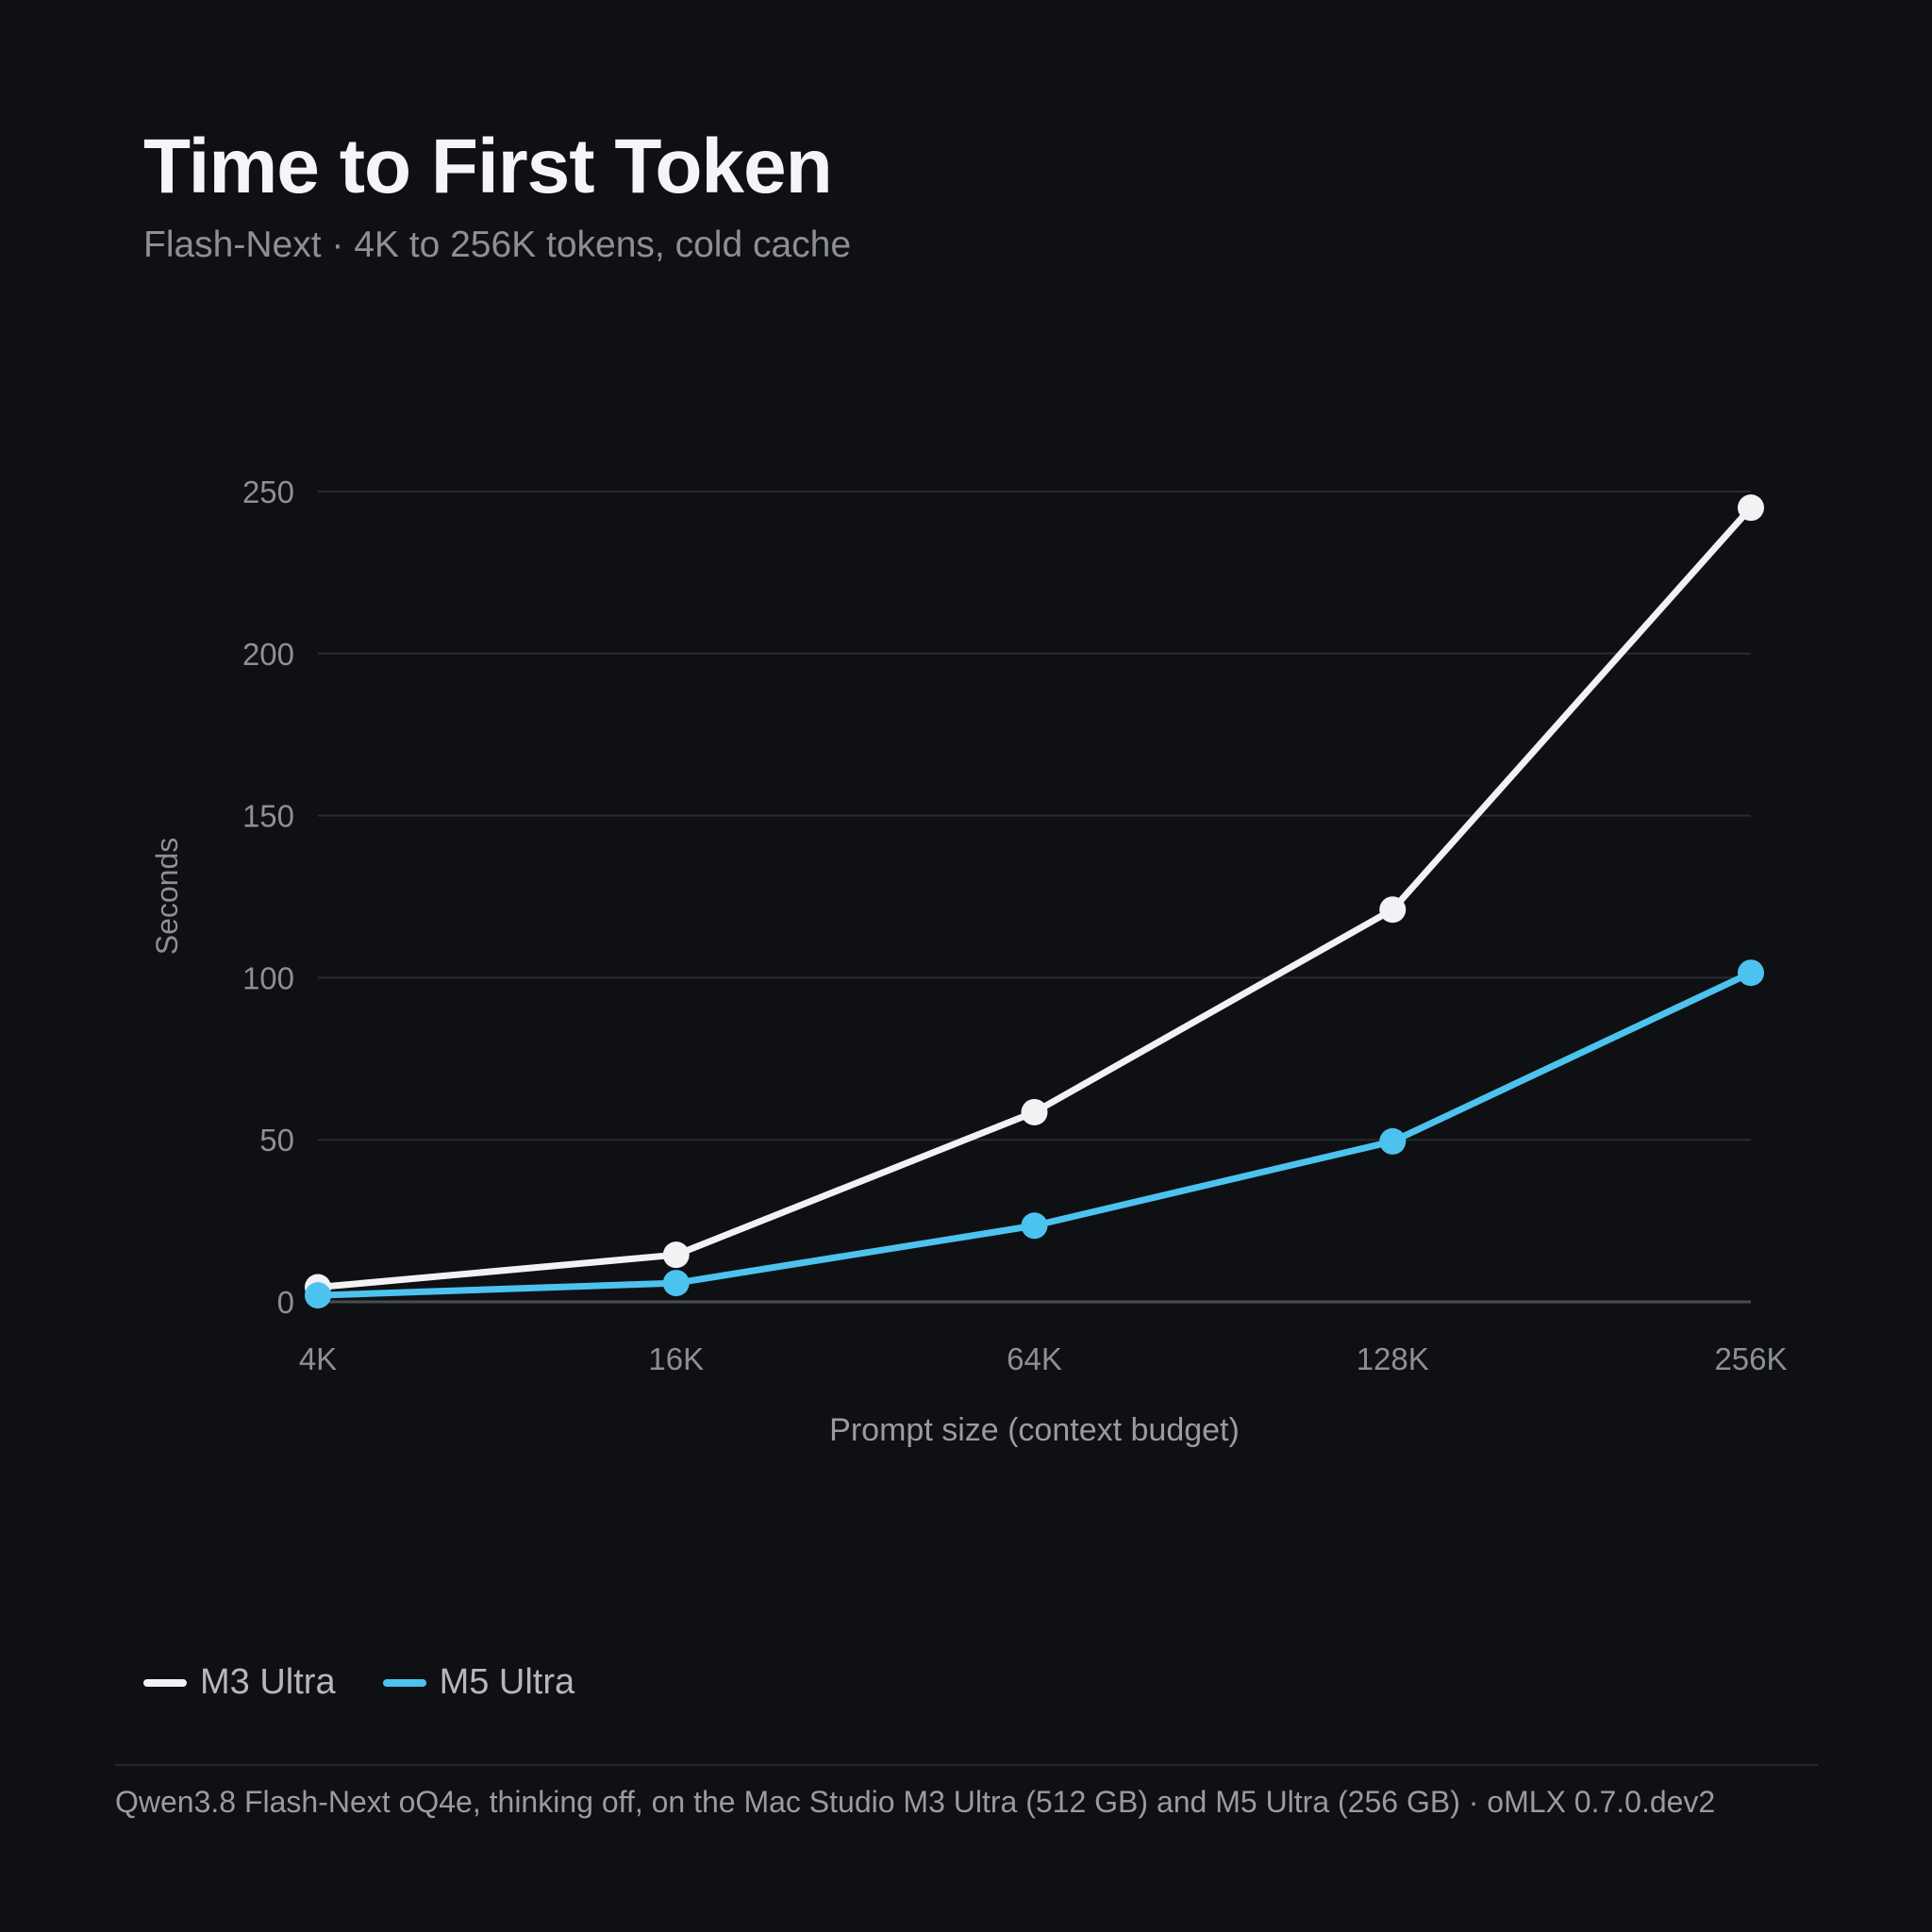 The height and width of the screenshot is (1932, 1932). What do you see at coordinates (507, 1682) in the screenshot?
I see `legend-label-m5: M5 Ultra` at bounding box center [507, 1682].